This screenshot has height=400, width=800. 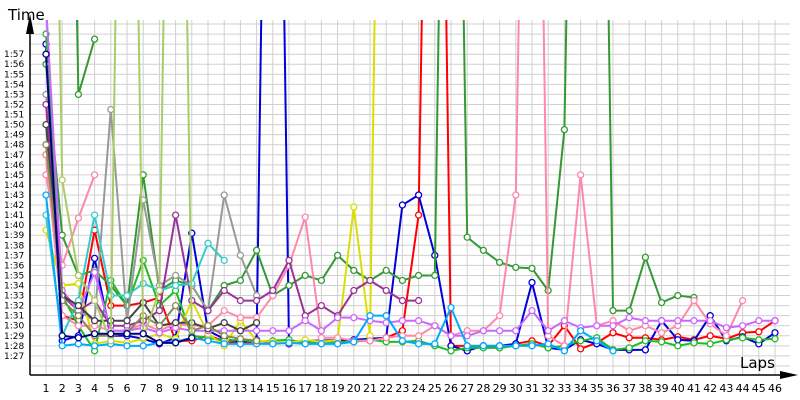 What do you see at coordinates (532, 388) in the screenshot?
I see `x-tick-label: 31` at bounding box center [532, 388].